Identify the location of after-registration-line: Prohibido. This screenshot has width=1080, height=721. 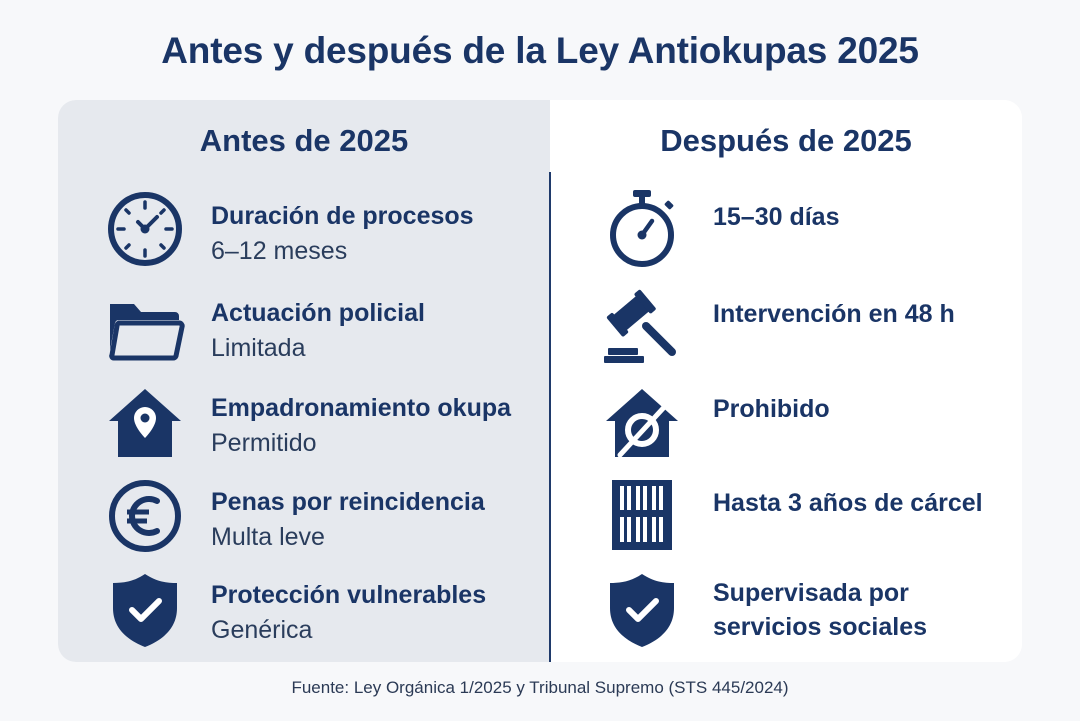
(771, 409).